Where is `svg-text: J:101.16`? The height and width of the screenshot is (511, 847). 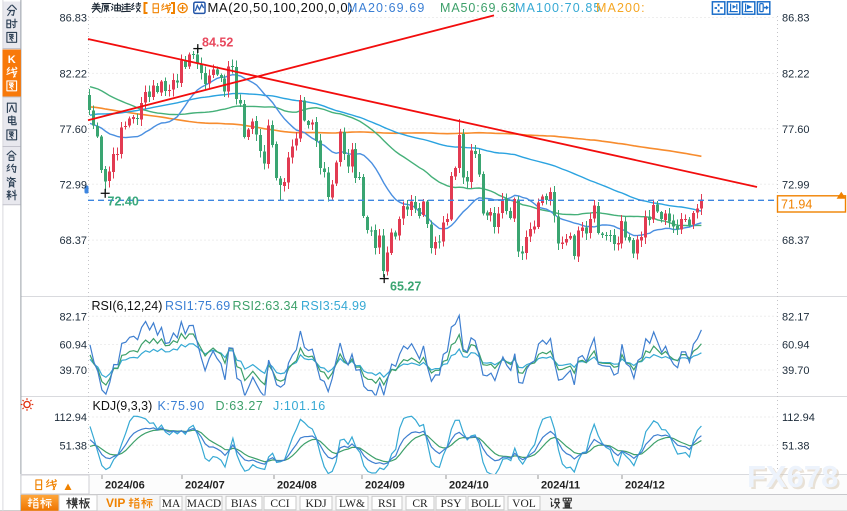
svg-text: J:101.16 is located at coordinates (299, 406).